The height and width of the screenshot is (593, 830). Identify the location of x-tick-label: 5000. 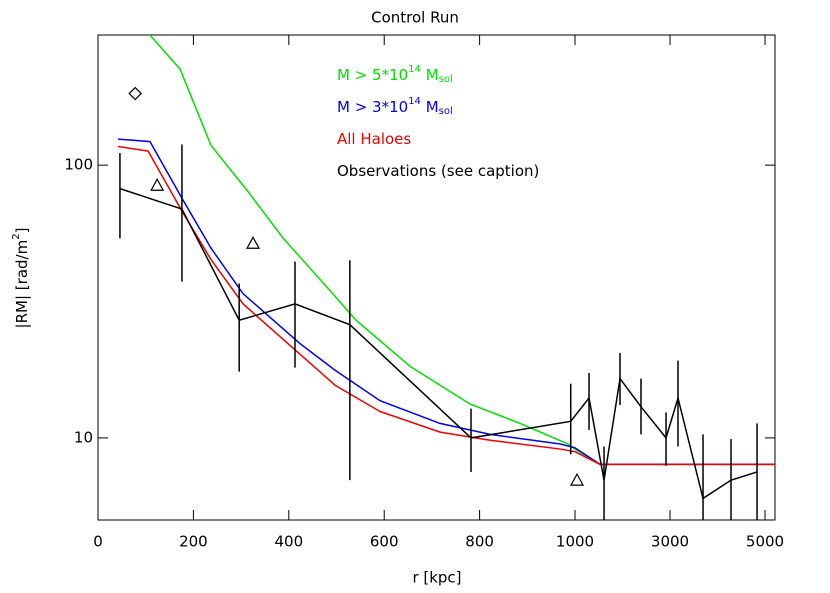
(765, 542).